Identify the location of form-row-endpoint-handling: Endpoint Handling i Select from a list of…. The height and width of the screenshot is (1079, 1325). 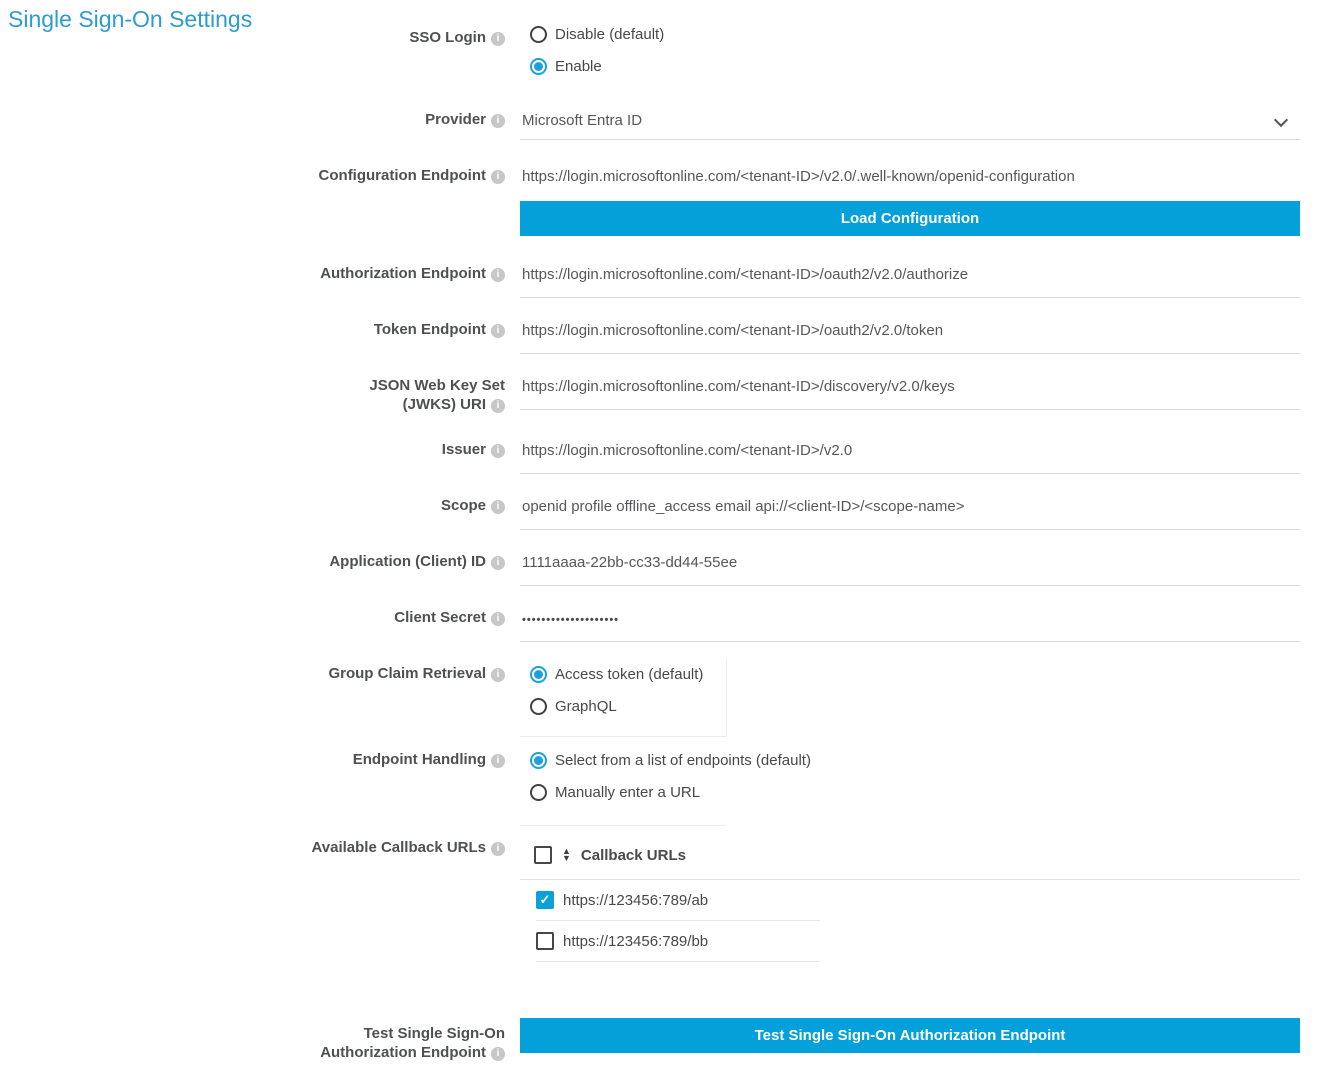
(650, 785).